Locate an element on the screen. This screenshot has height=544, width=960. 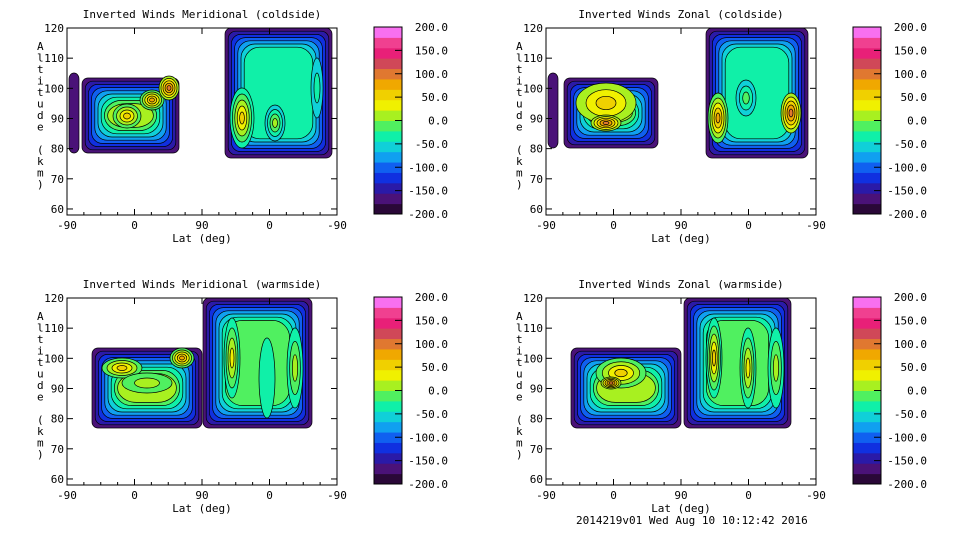
contour-level is located at coordinates (757, 93).